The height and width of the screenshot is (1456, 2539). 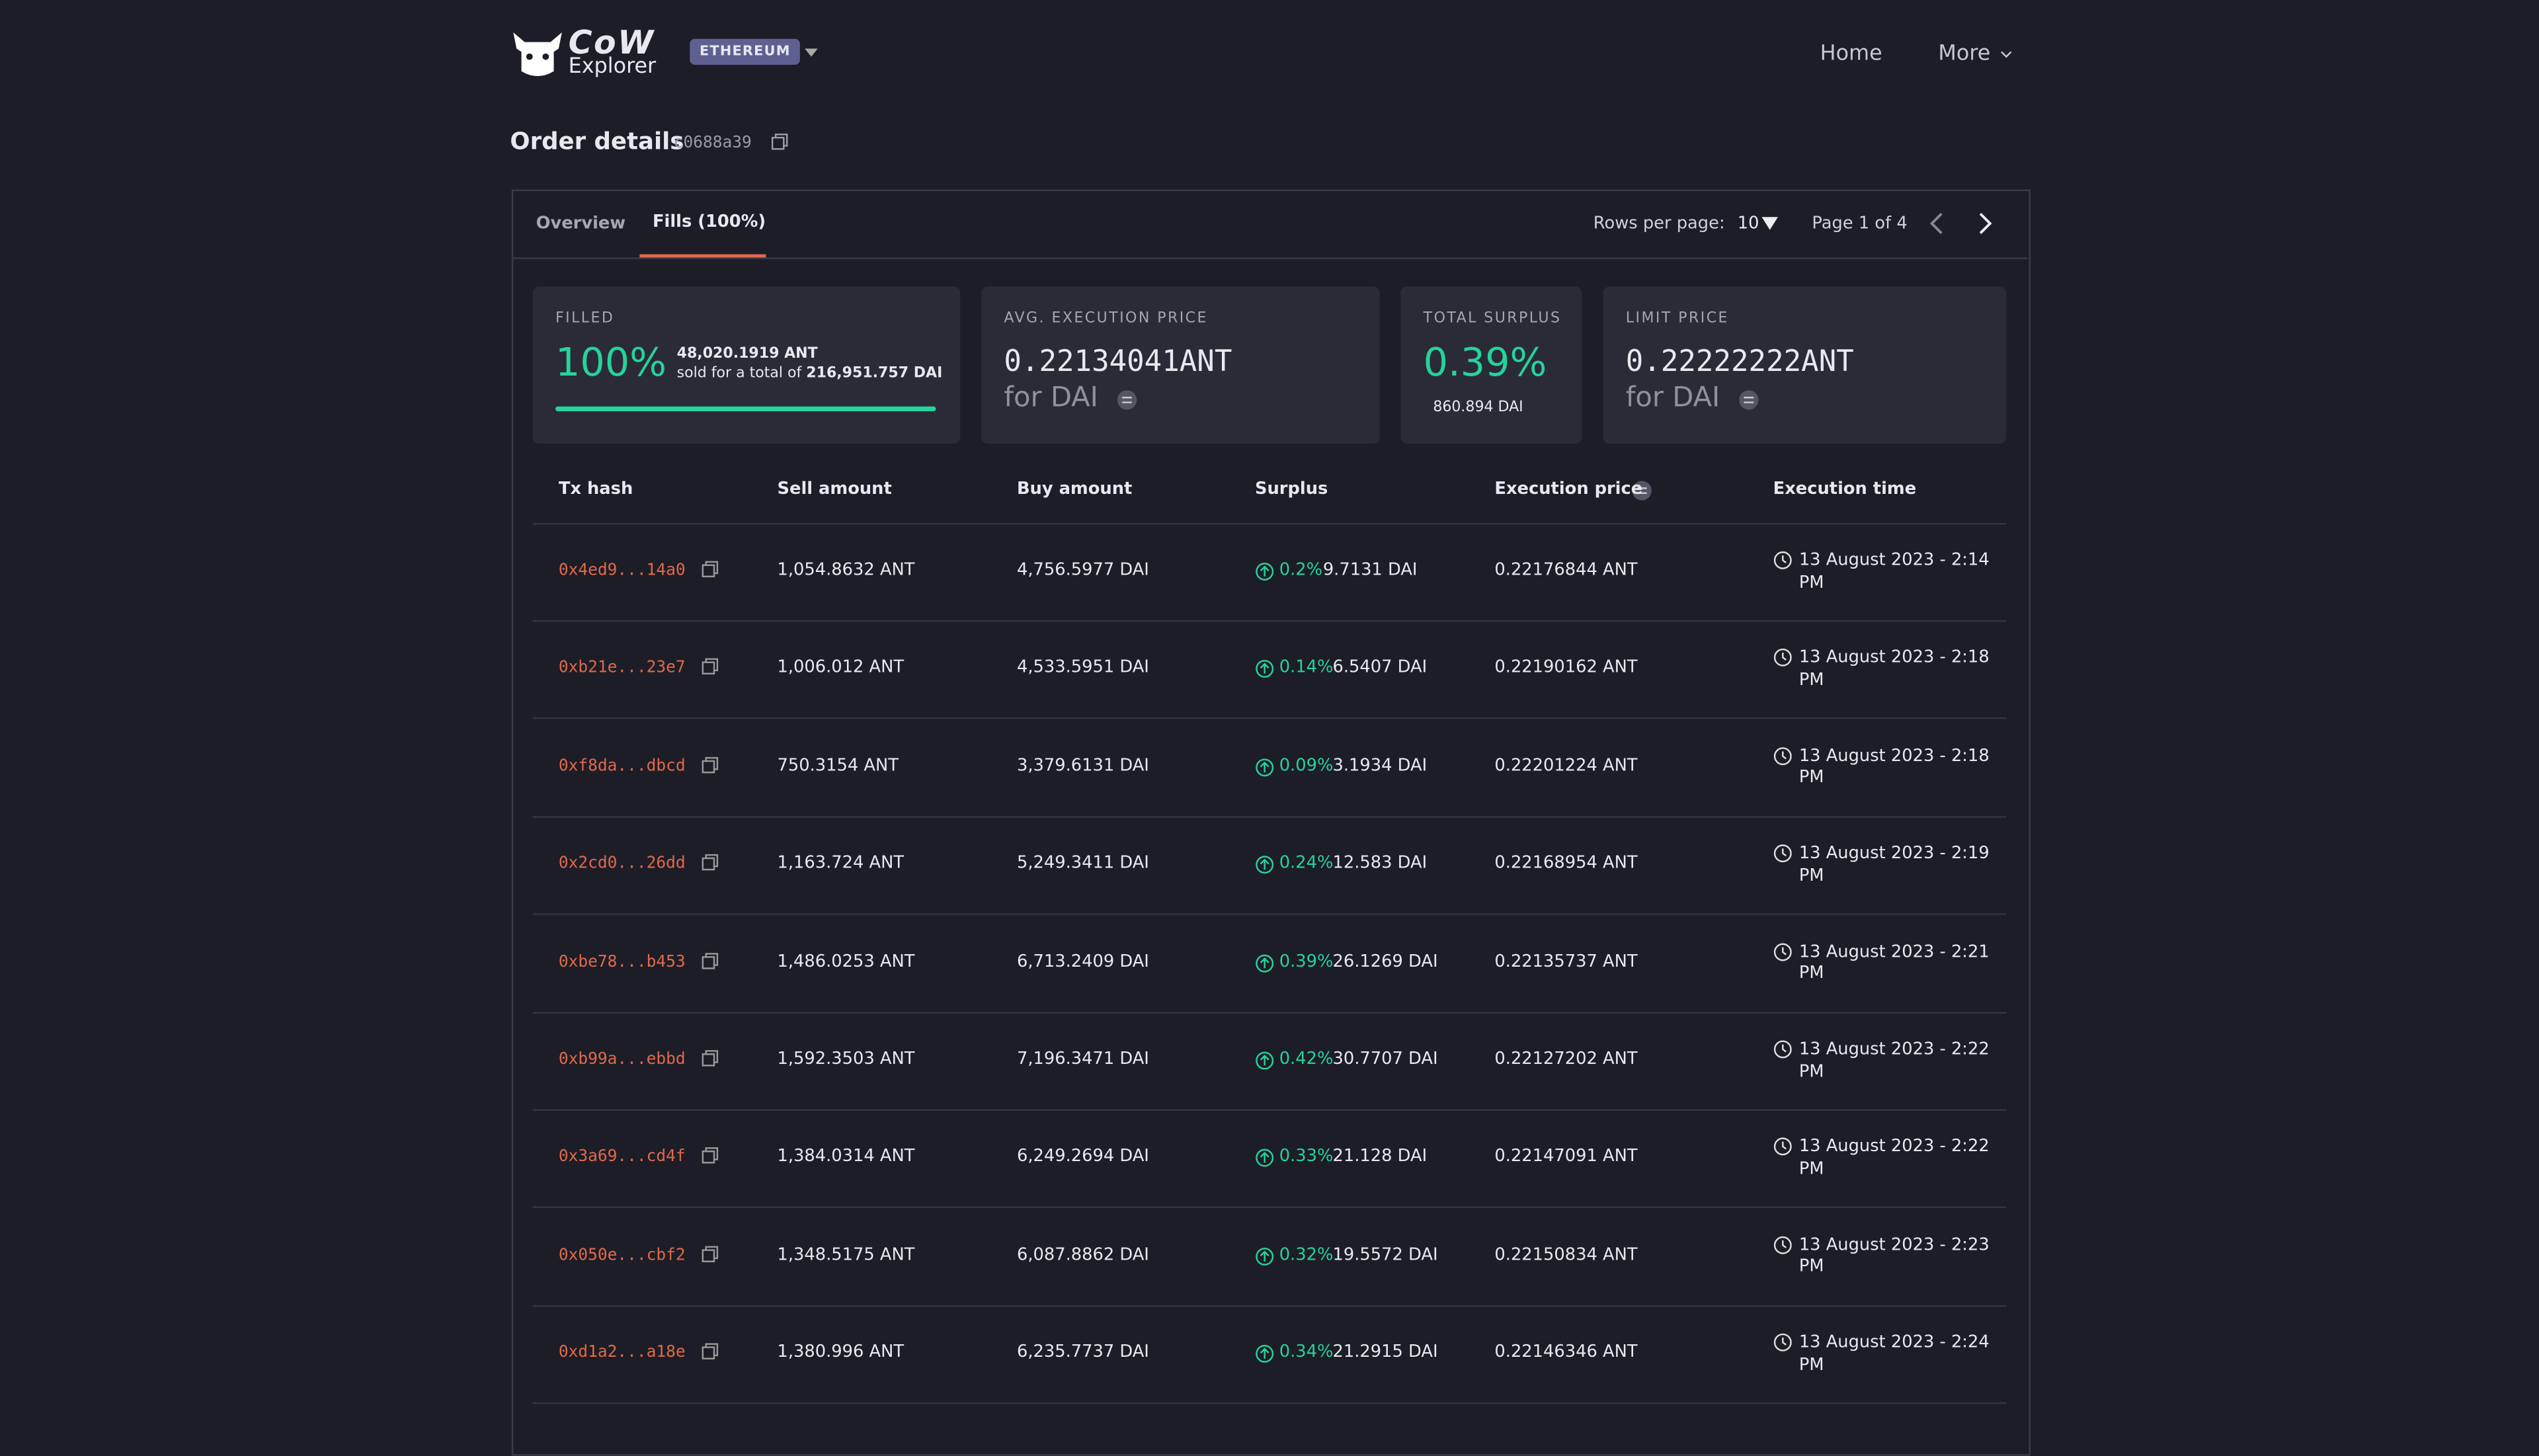 What do you see at coordinates (1659, 223) in the screenshot?
I see `rows-label: Rows per page:` at bounding box center [1659, 223].